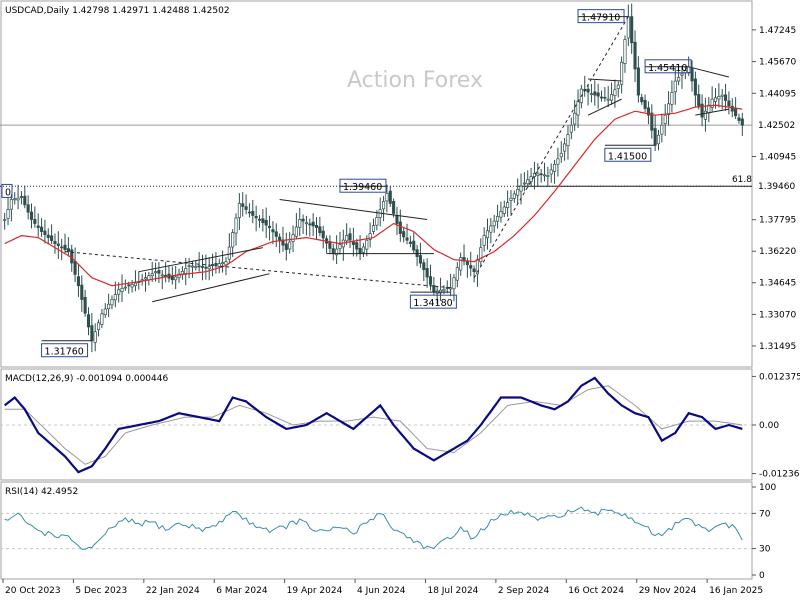 The width and height of the screenshot is (800, 600). What do you see at coordinates (777, 315) in the screenshot?
I see `price-y-tick-label: 1.33070` at bounding box center [777, 315].